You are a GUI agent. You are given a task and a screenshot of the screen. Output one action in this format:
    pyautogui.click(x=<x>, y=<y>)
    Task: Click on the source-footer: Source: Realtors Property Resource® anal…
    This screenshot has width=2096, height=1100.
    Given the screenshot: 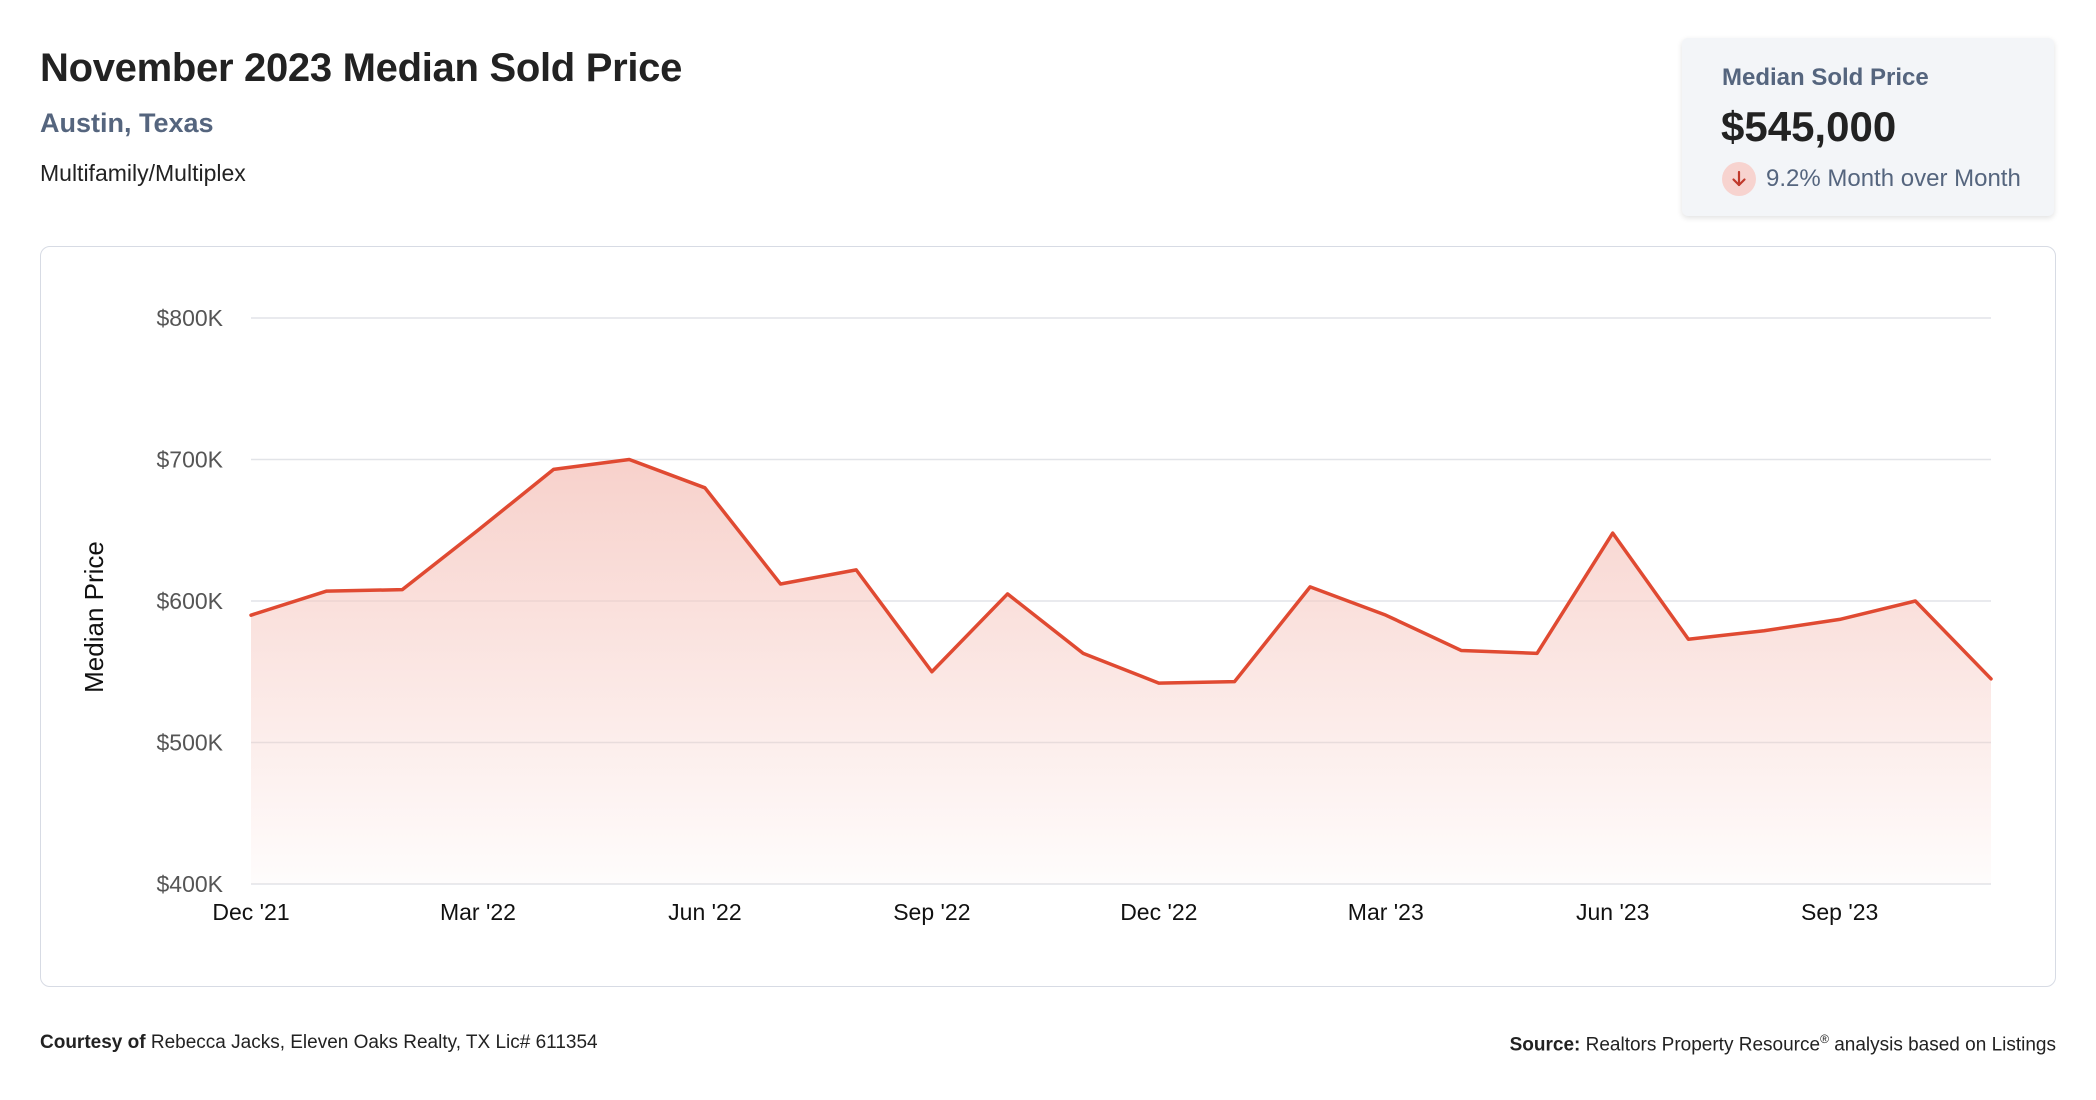 What is the action you would take?
    pyautogui.click(x=1783, y=1044)
    